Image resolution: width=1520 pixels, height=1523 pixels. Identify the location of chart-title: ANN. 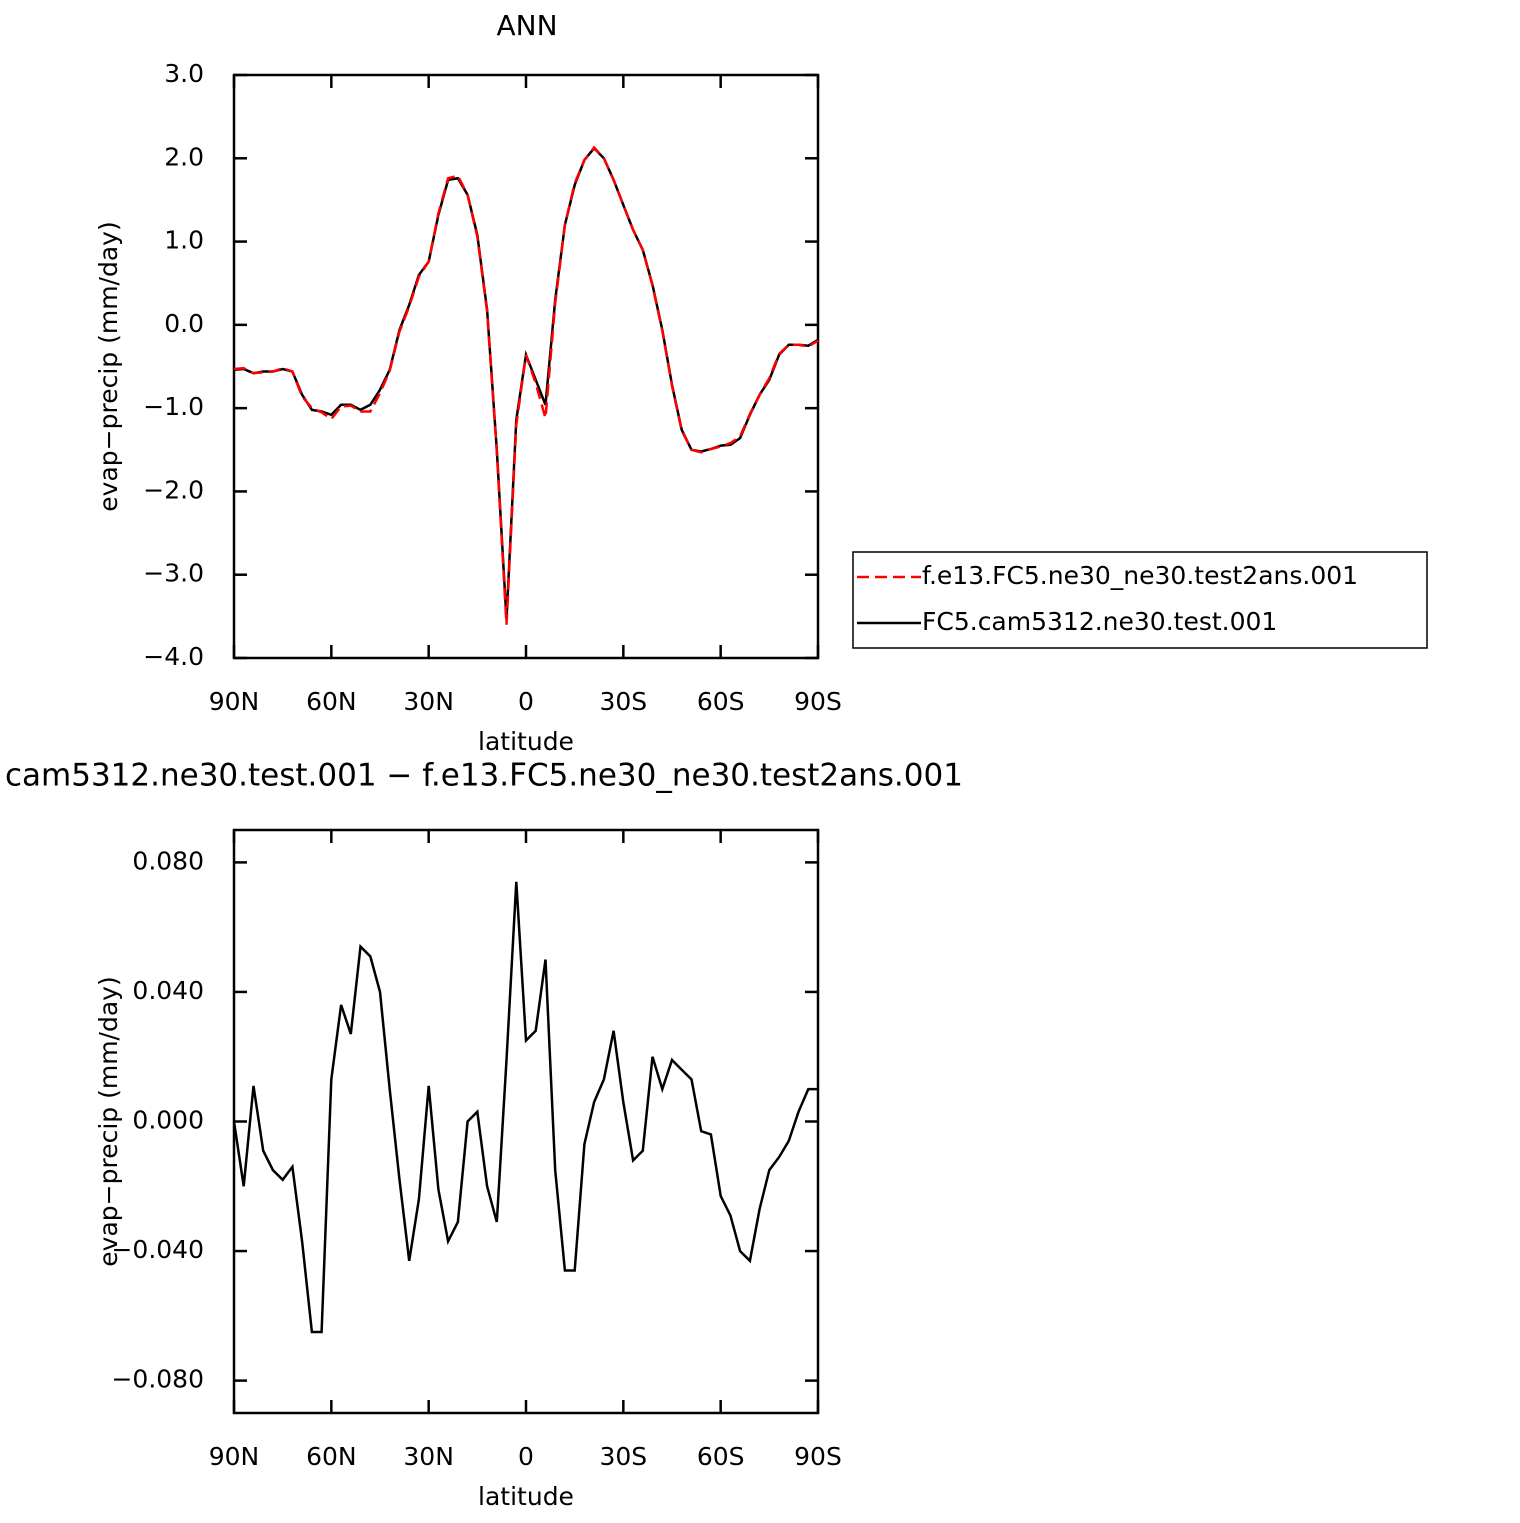
(526, 25).